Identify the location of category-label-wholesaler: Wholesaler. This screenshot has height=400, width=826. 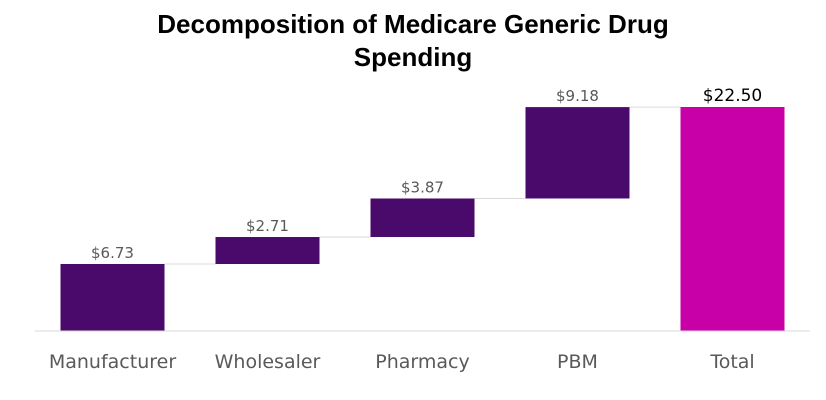
(268, 362).